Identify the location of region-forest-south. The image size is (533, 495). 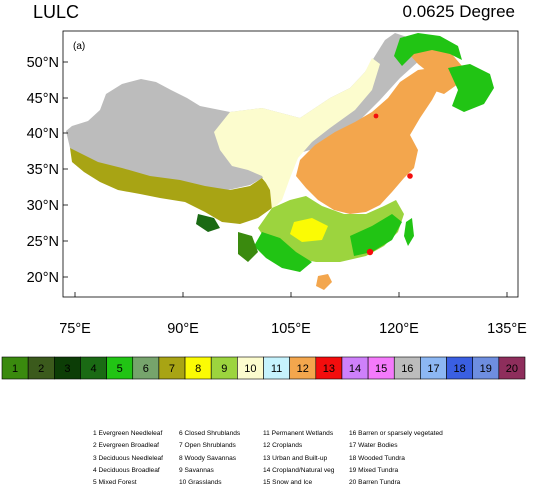
(283, 252).